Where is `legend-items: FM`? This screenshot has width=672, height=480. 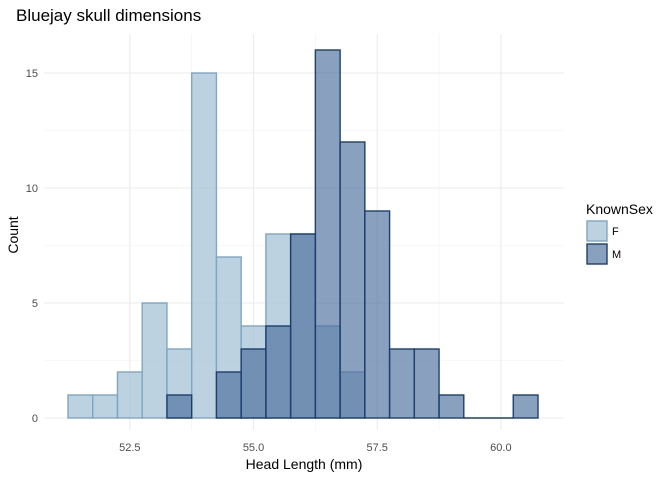
legend-items: FM is located at coordinates (603, 242).